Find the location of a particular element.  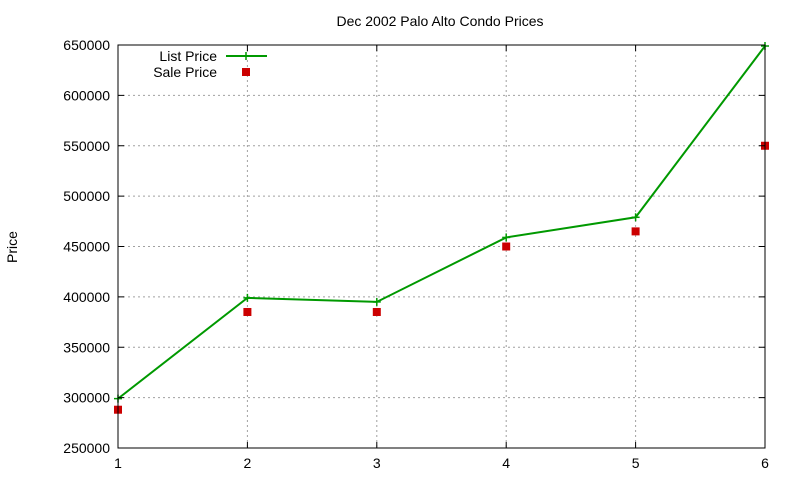

y-tick-label: 300000 is located at coordinates (86, 398).